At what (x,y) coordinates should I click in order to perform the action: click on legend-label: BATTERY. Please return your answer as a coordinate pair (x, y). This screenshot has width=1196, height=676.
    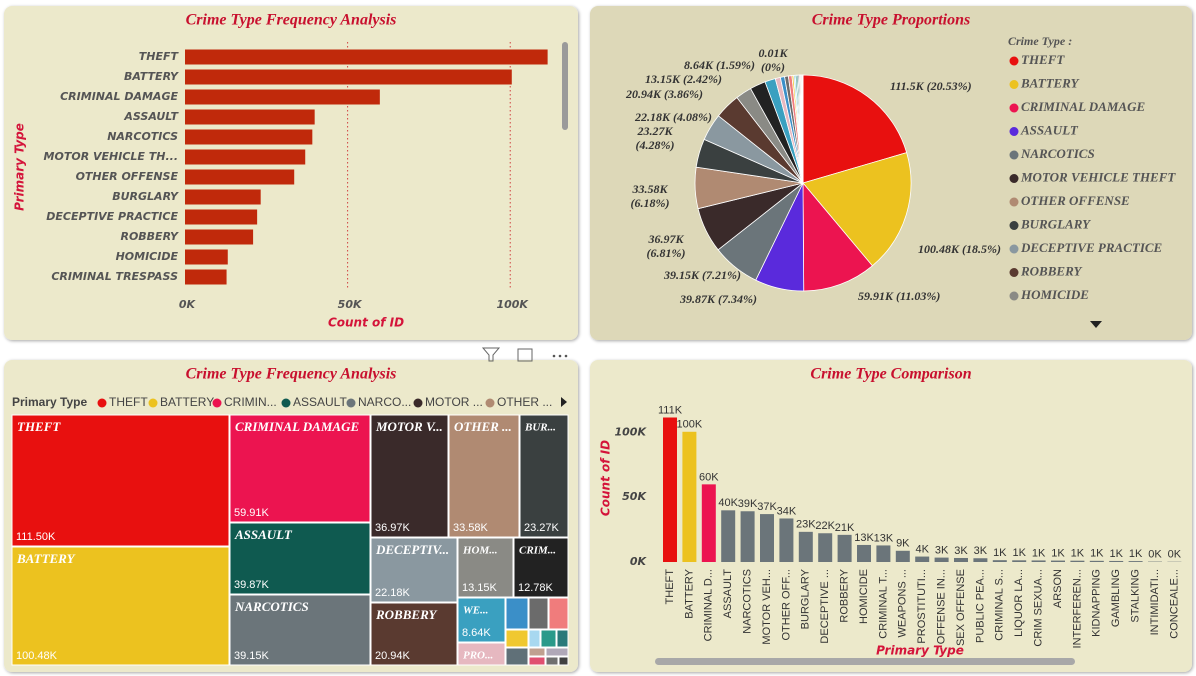
    Looking at the image, I should click on (187, 402).